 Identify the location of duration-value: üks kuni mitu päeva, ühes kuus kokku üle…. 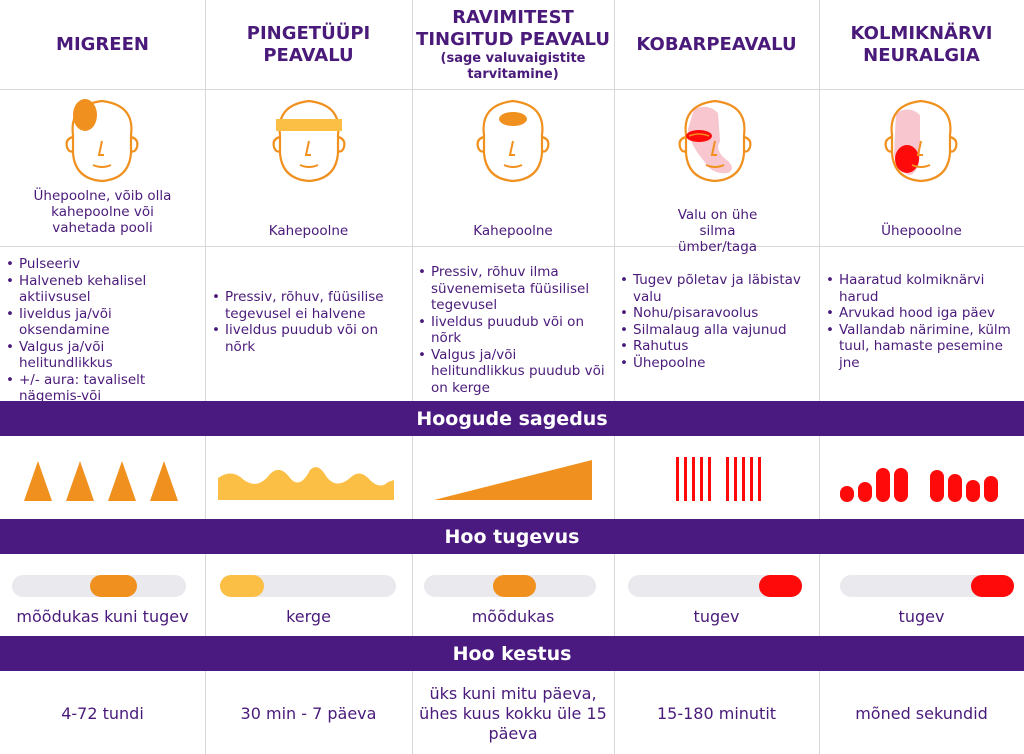
(513, 713).